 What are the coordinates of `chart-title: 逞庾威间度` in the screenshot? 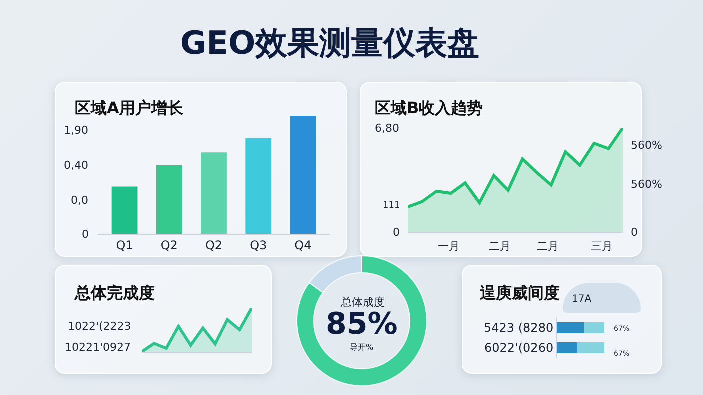 It's located at (519, 293).